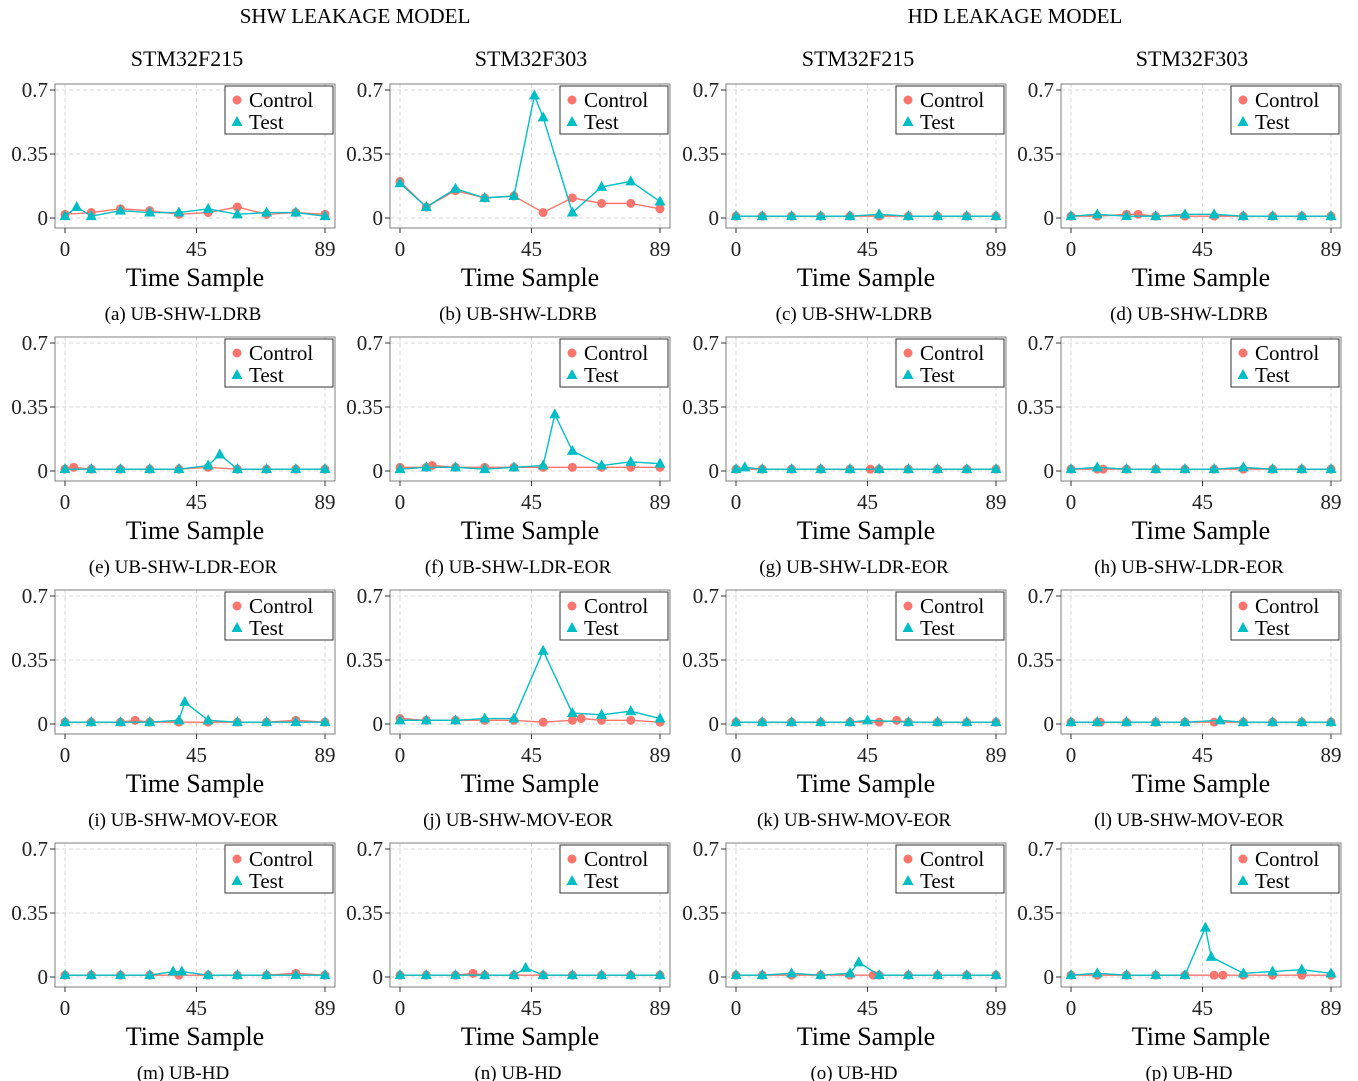 The height and width of the screenshot is (1081, 1358). I want to click on test-series-line, so click(1201, 950).